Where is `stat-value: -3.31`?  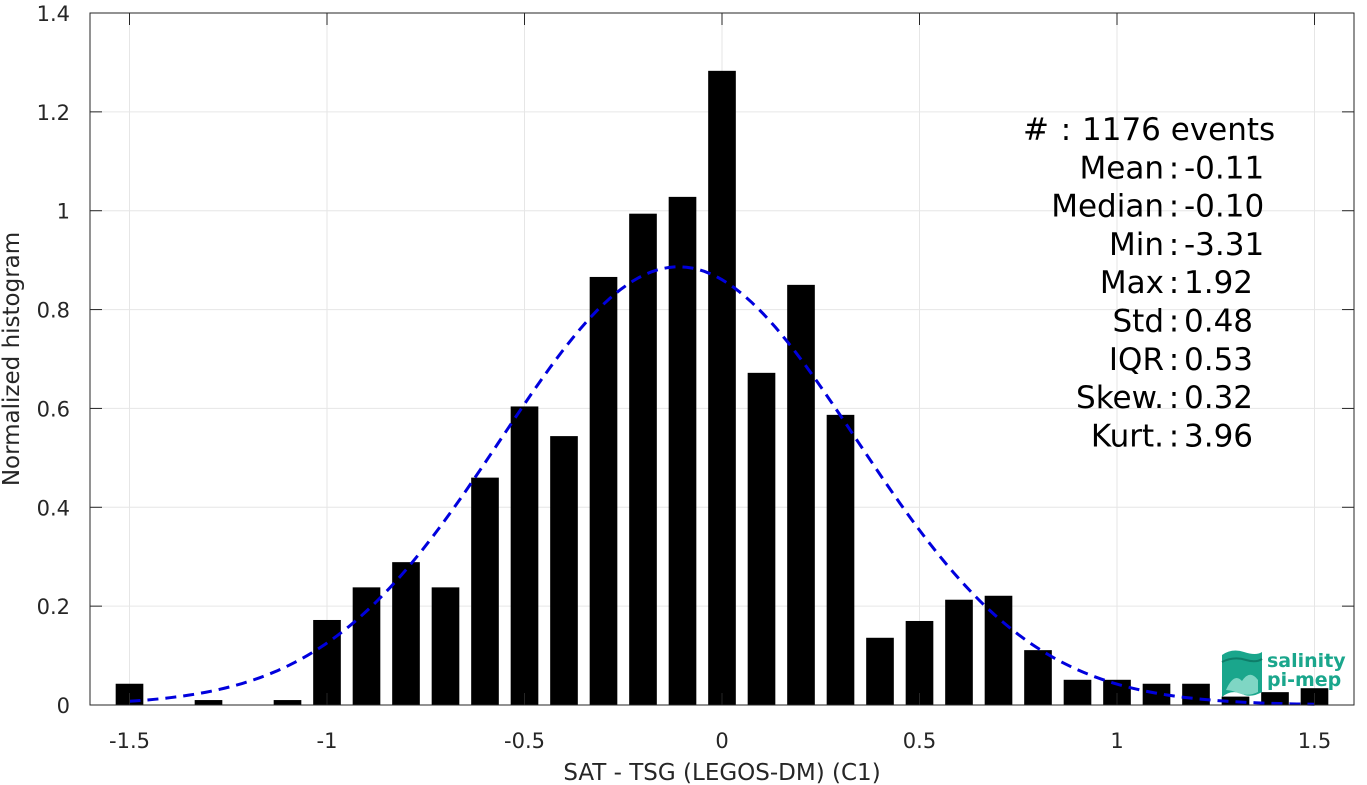 stat-value: -3.31 is located at coordinates (1224, 245).